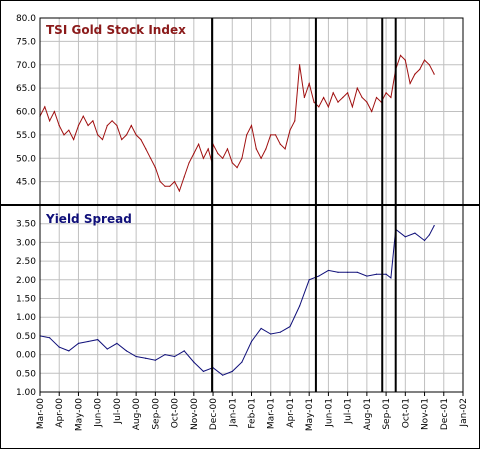  I want to click on y-tick-label: 60.0, so click(26, 113).